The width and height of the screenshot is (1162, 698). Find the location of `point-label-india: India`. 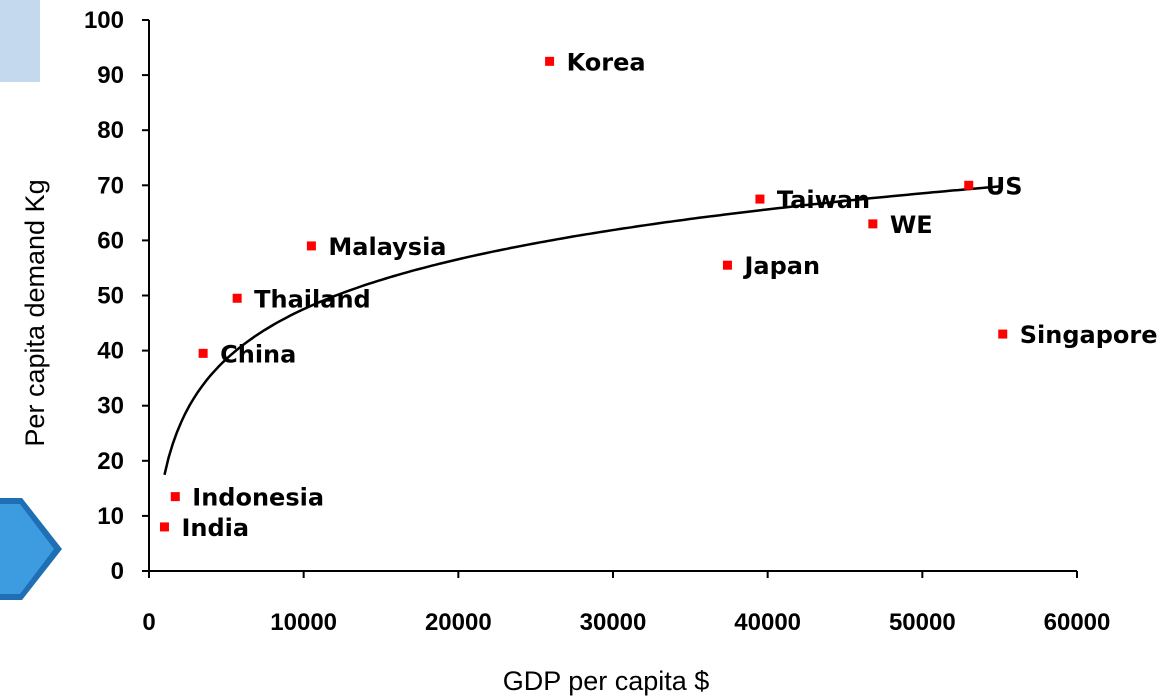

point-label-india: India is located at coordinates (215, 528).